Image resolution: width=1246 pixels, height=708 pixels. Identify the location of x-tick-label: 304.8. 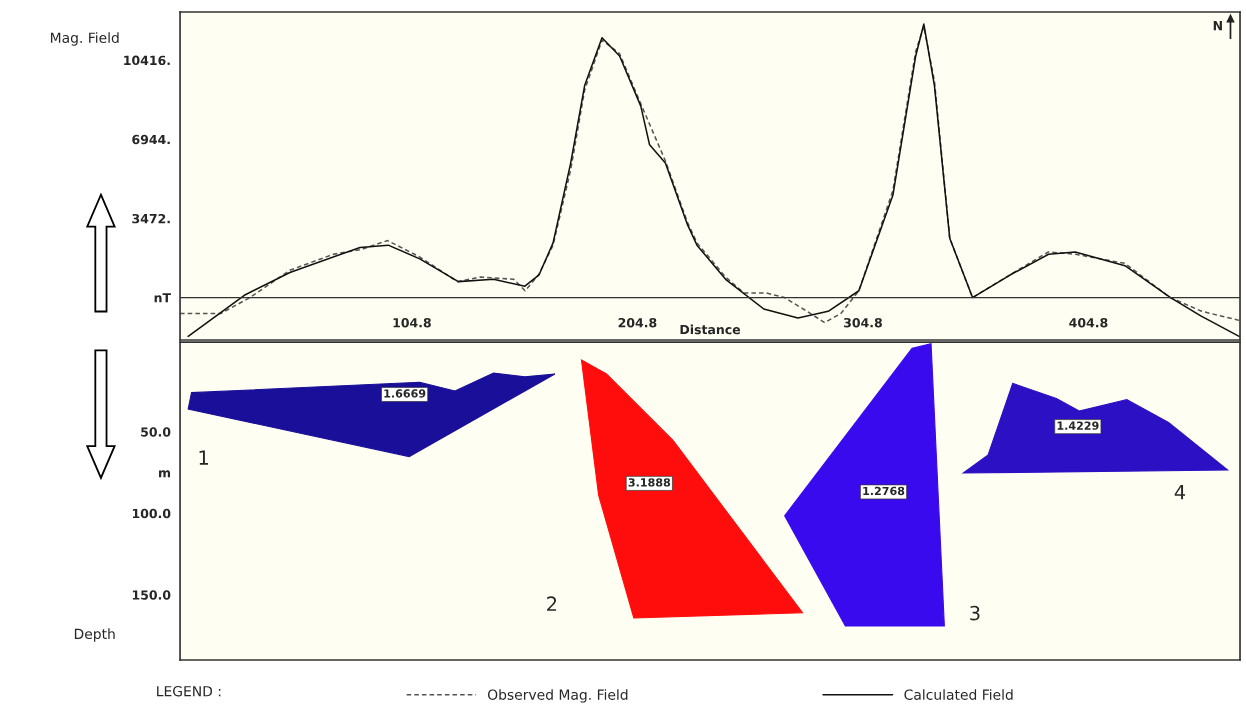
(863, 322).